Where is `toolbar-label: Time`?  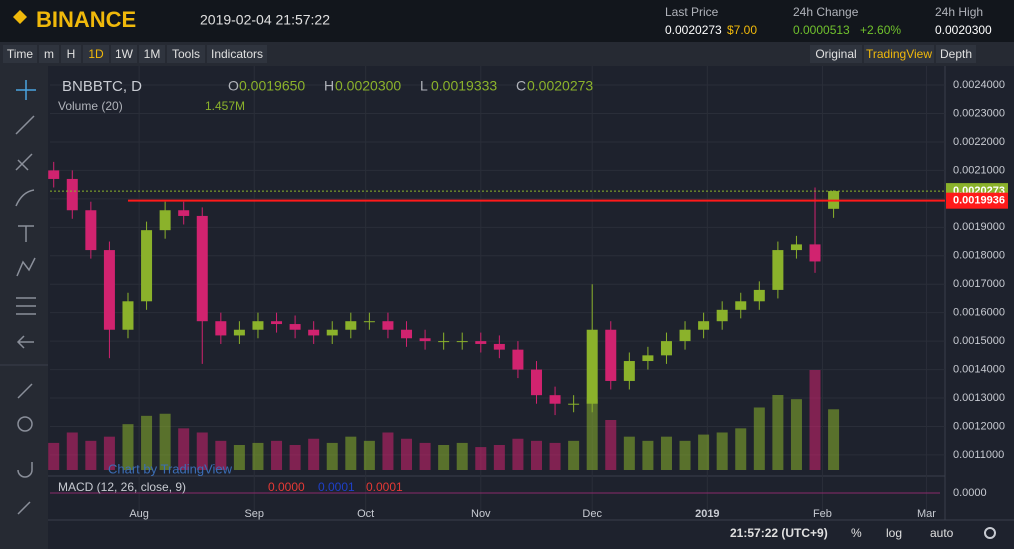
toolbar-label: Time is located at coordinates (20, 54).